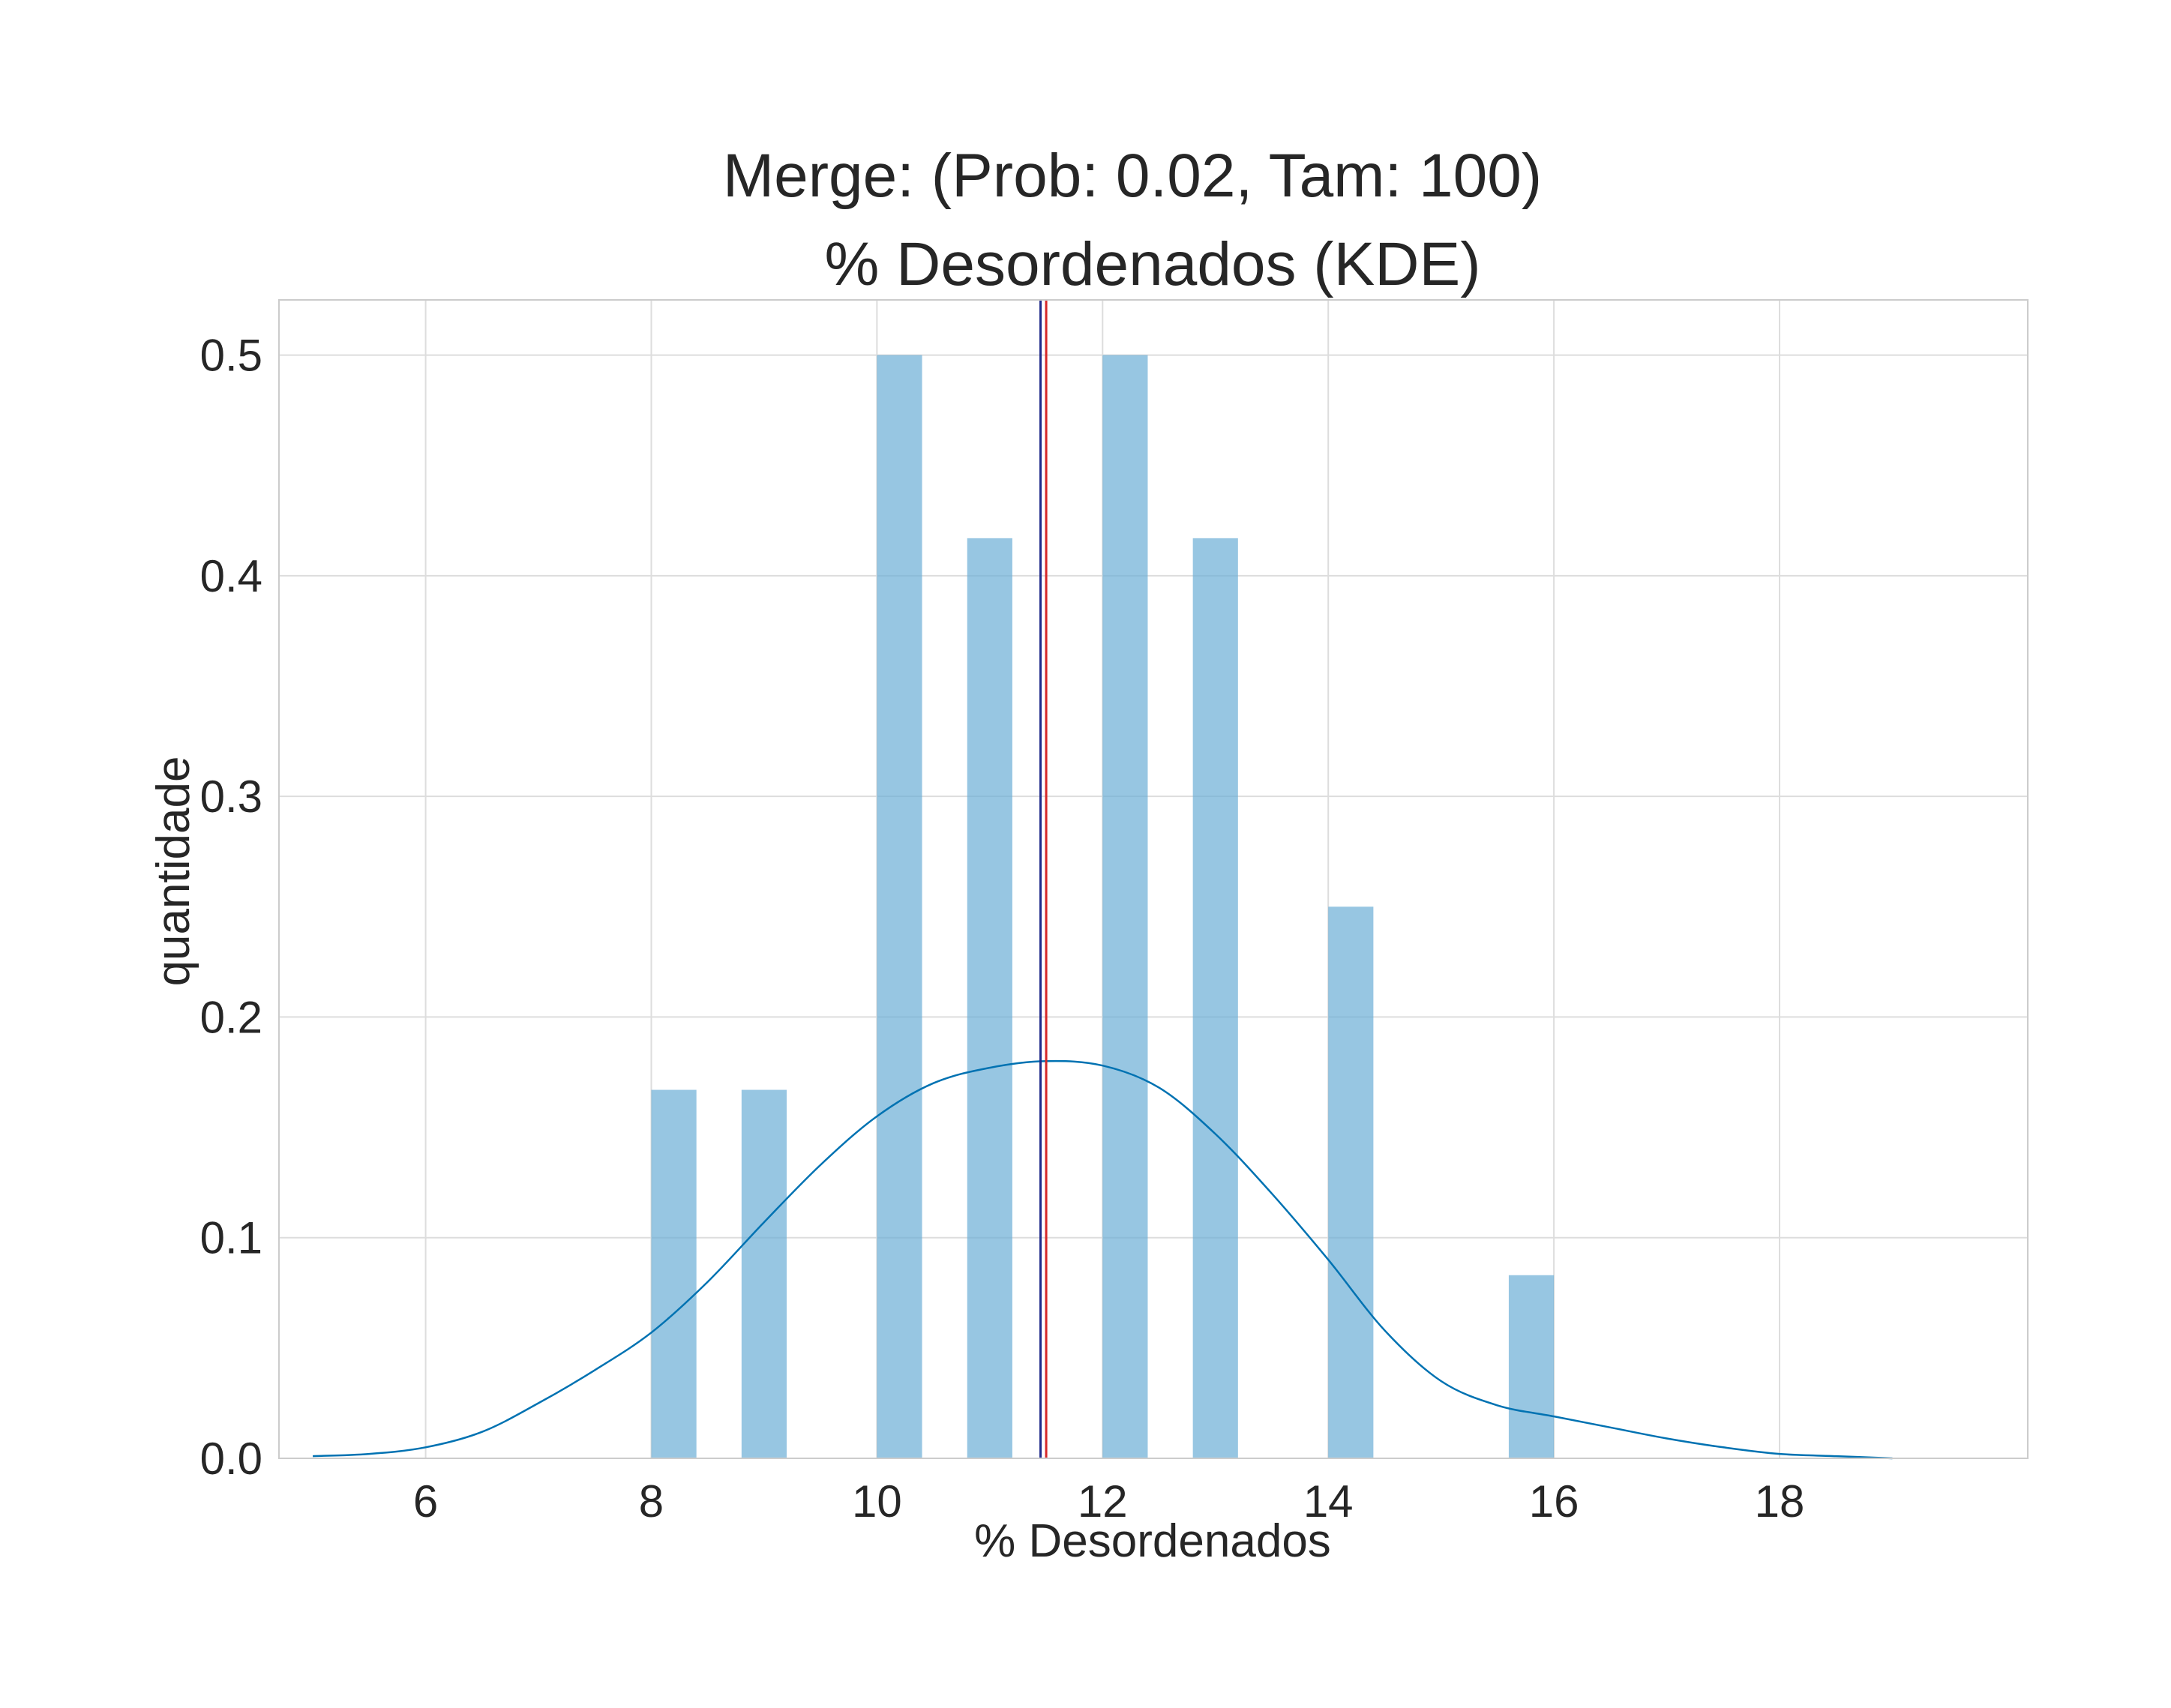 The width and height of the screenshot is (2171, 1708). I want to click on x-tick-label: 6, so click(426, 1502).